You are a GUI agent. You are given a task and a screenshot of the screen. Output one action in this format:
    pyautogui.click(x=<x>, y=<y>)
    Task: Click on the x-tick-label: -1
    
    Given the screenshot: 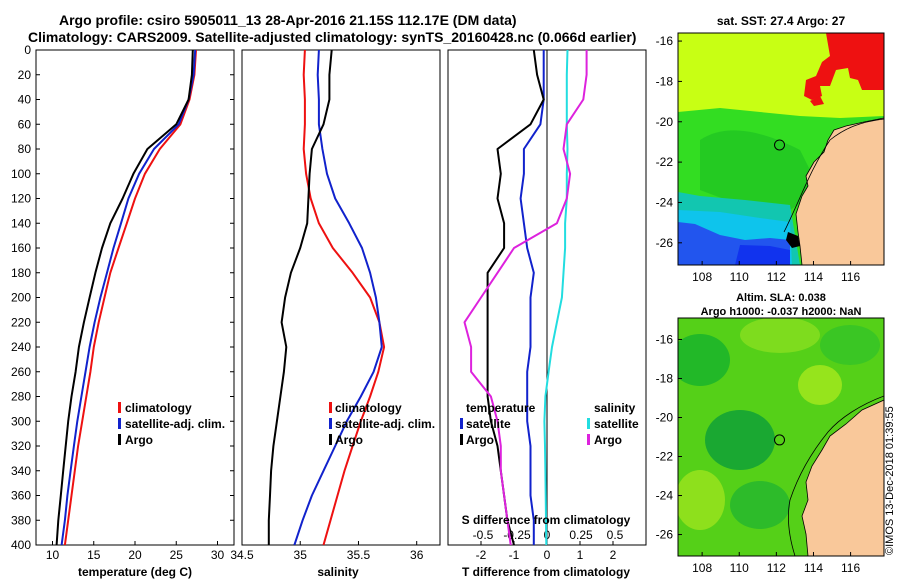 What is the action you would take?
    pyautogui.click(x=514, y=555)
    